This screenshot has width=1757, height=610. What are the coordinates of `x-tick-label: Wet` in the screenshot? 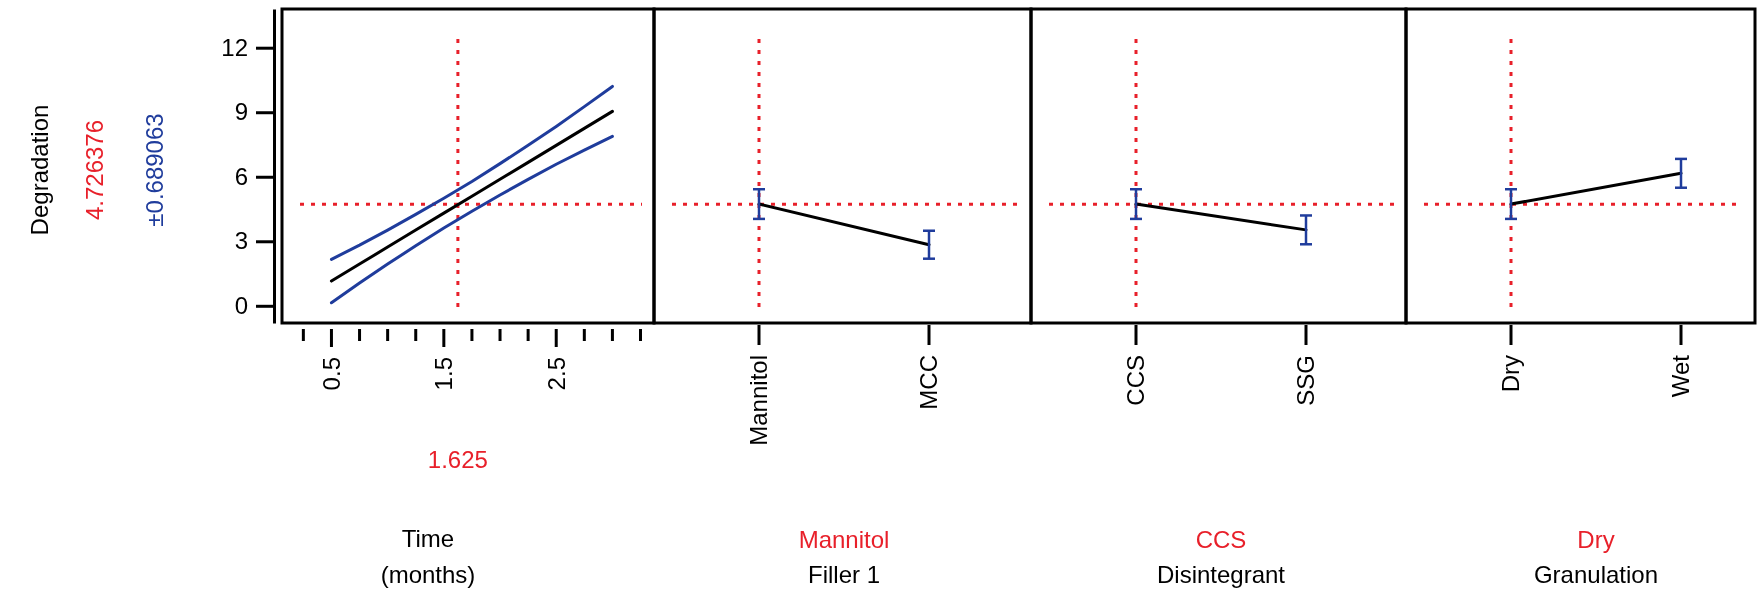 It's located at (1681, 376).